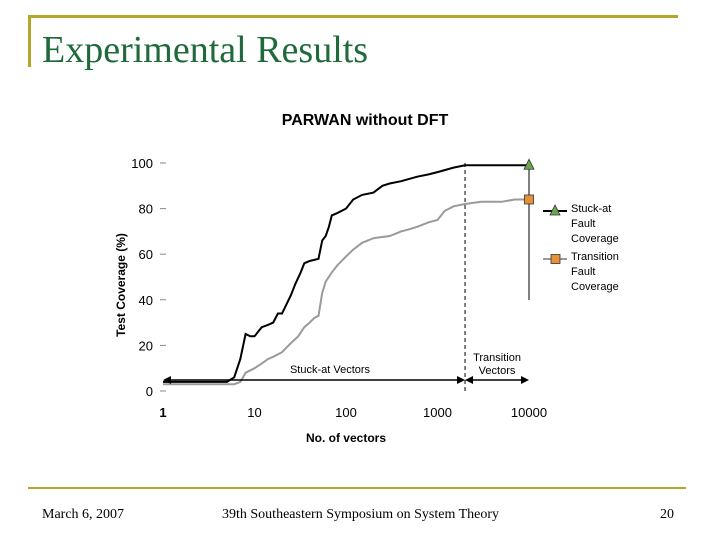 The image size is (720, 540). Describe the element at coordinates (525, 380) in the screenshot. I see `transition-vectors-arrow-head-right` at that location.